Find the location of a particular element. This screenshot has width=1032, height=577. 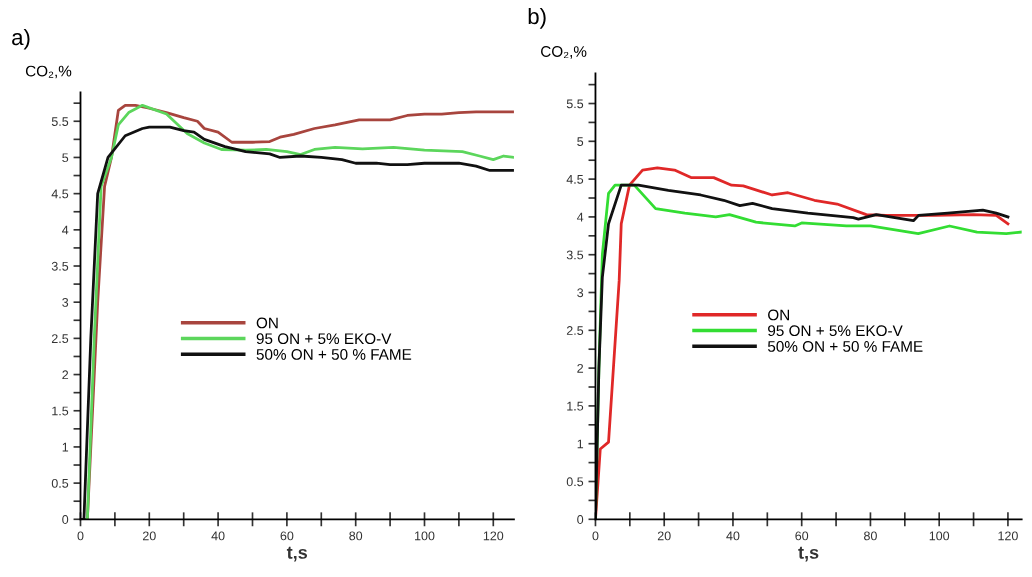

chart-title: b) is located at coordinates (537, 18).